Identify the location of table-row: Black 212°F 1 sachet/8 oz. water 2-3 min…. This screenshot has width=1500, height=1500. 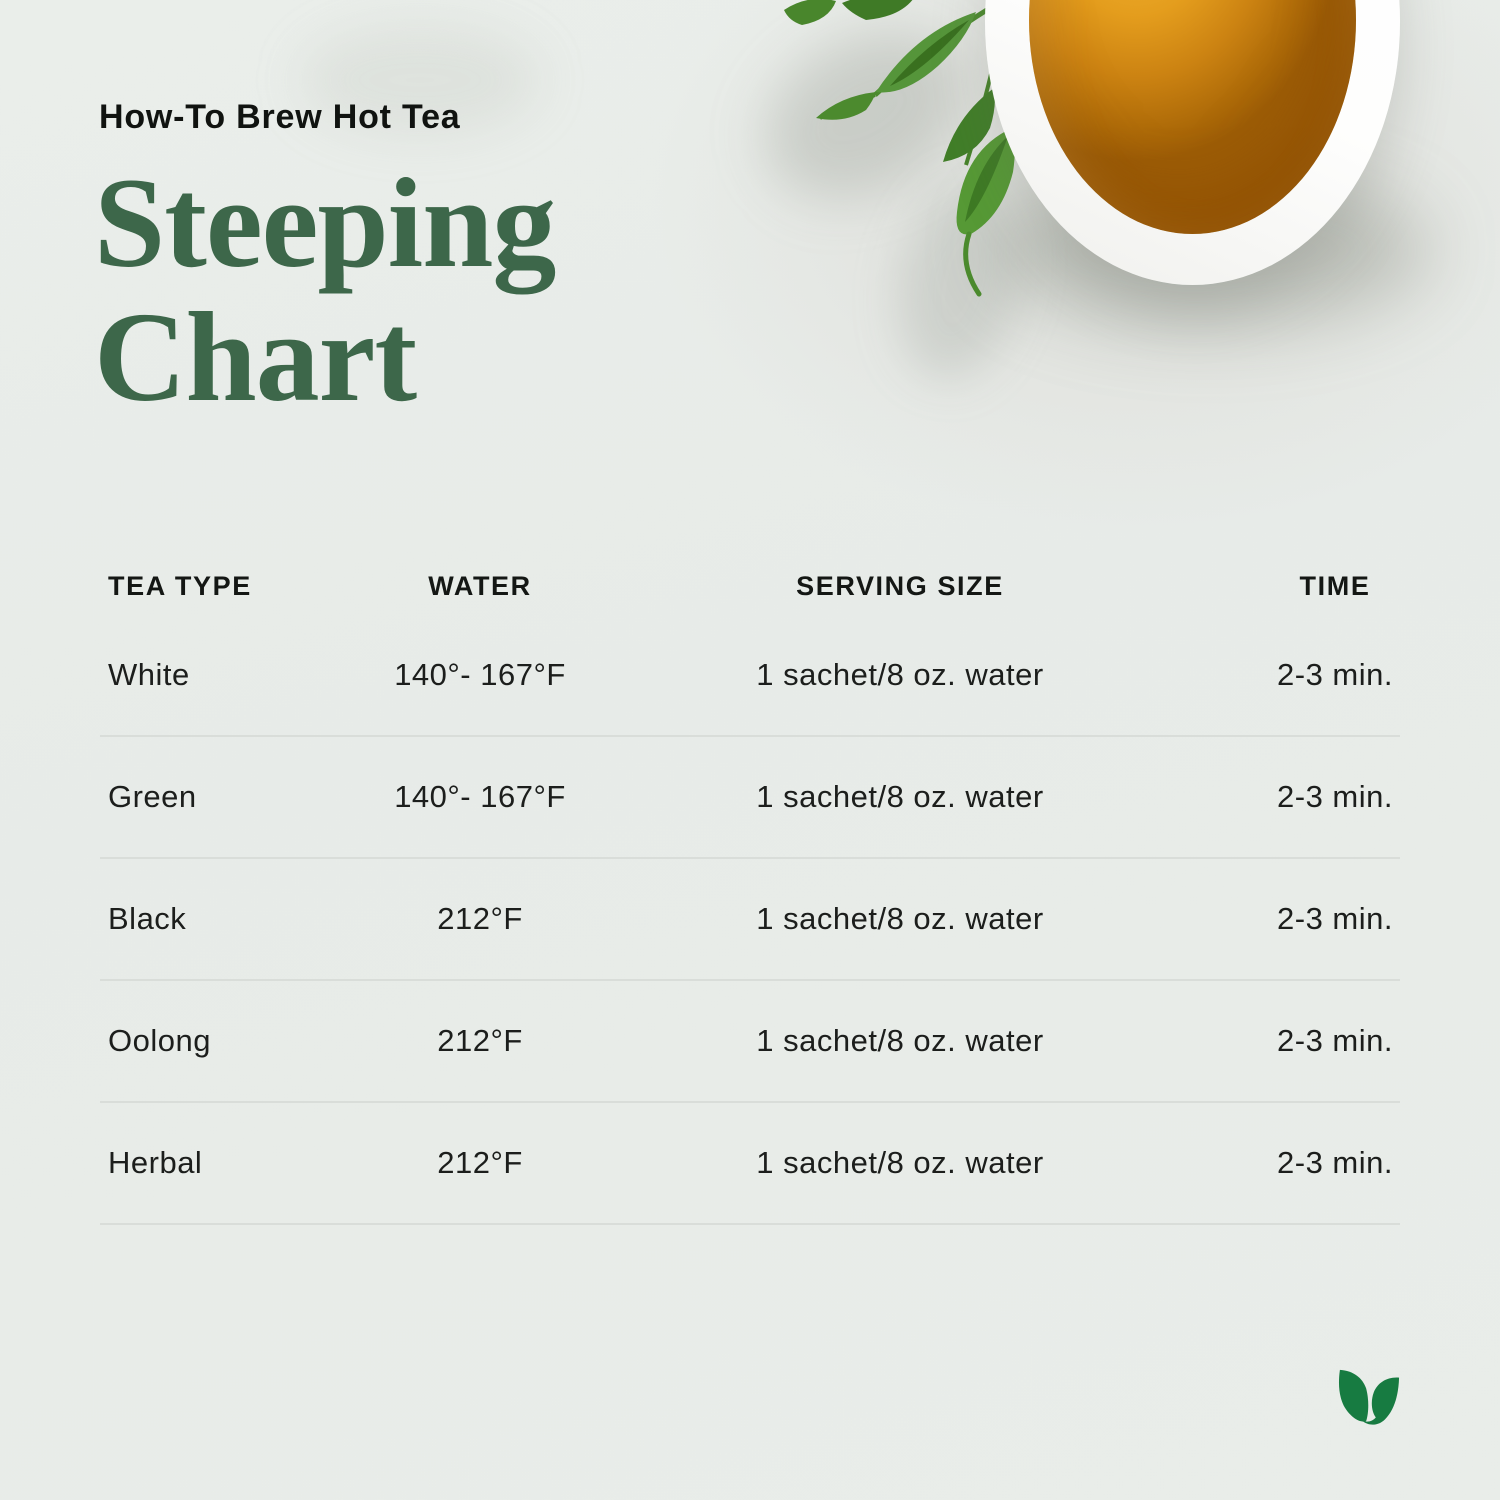
(750, 920).